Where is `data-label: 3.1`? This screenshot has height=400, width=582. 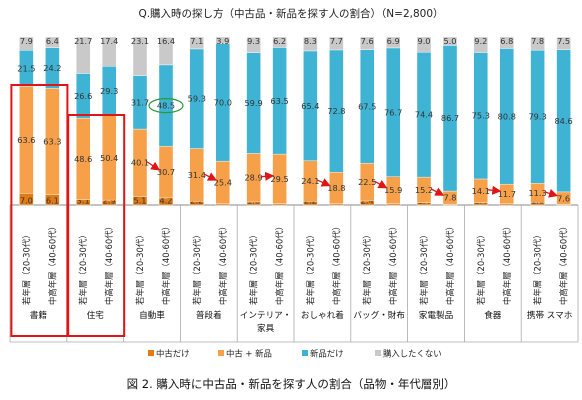 data-label: 3.1 is located at coordinates (83, 201).